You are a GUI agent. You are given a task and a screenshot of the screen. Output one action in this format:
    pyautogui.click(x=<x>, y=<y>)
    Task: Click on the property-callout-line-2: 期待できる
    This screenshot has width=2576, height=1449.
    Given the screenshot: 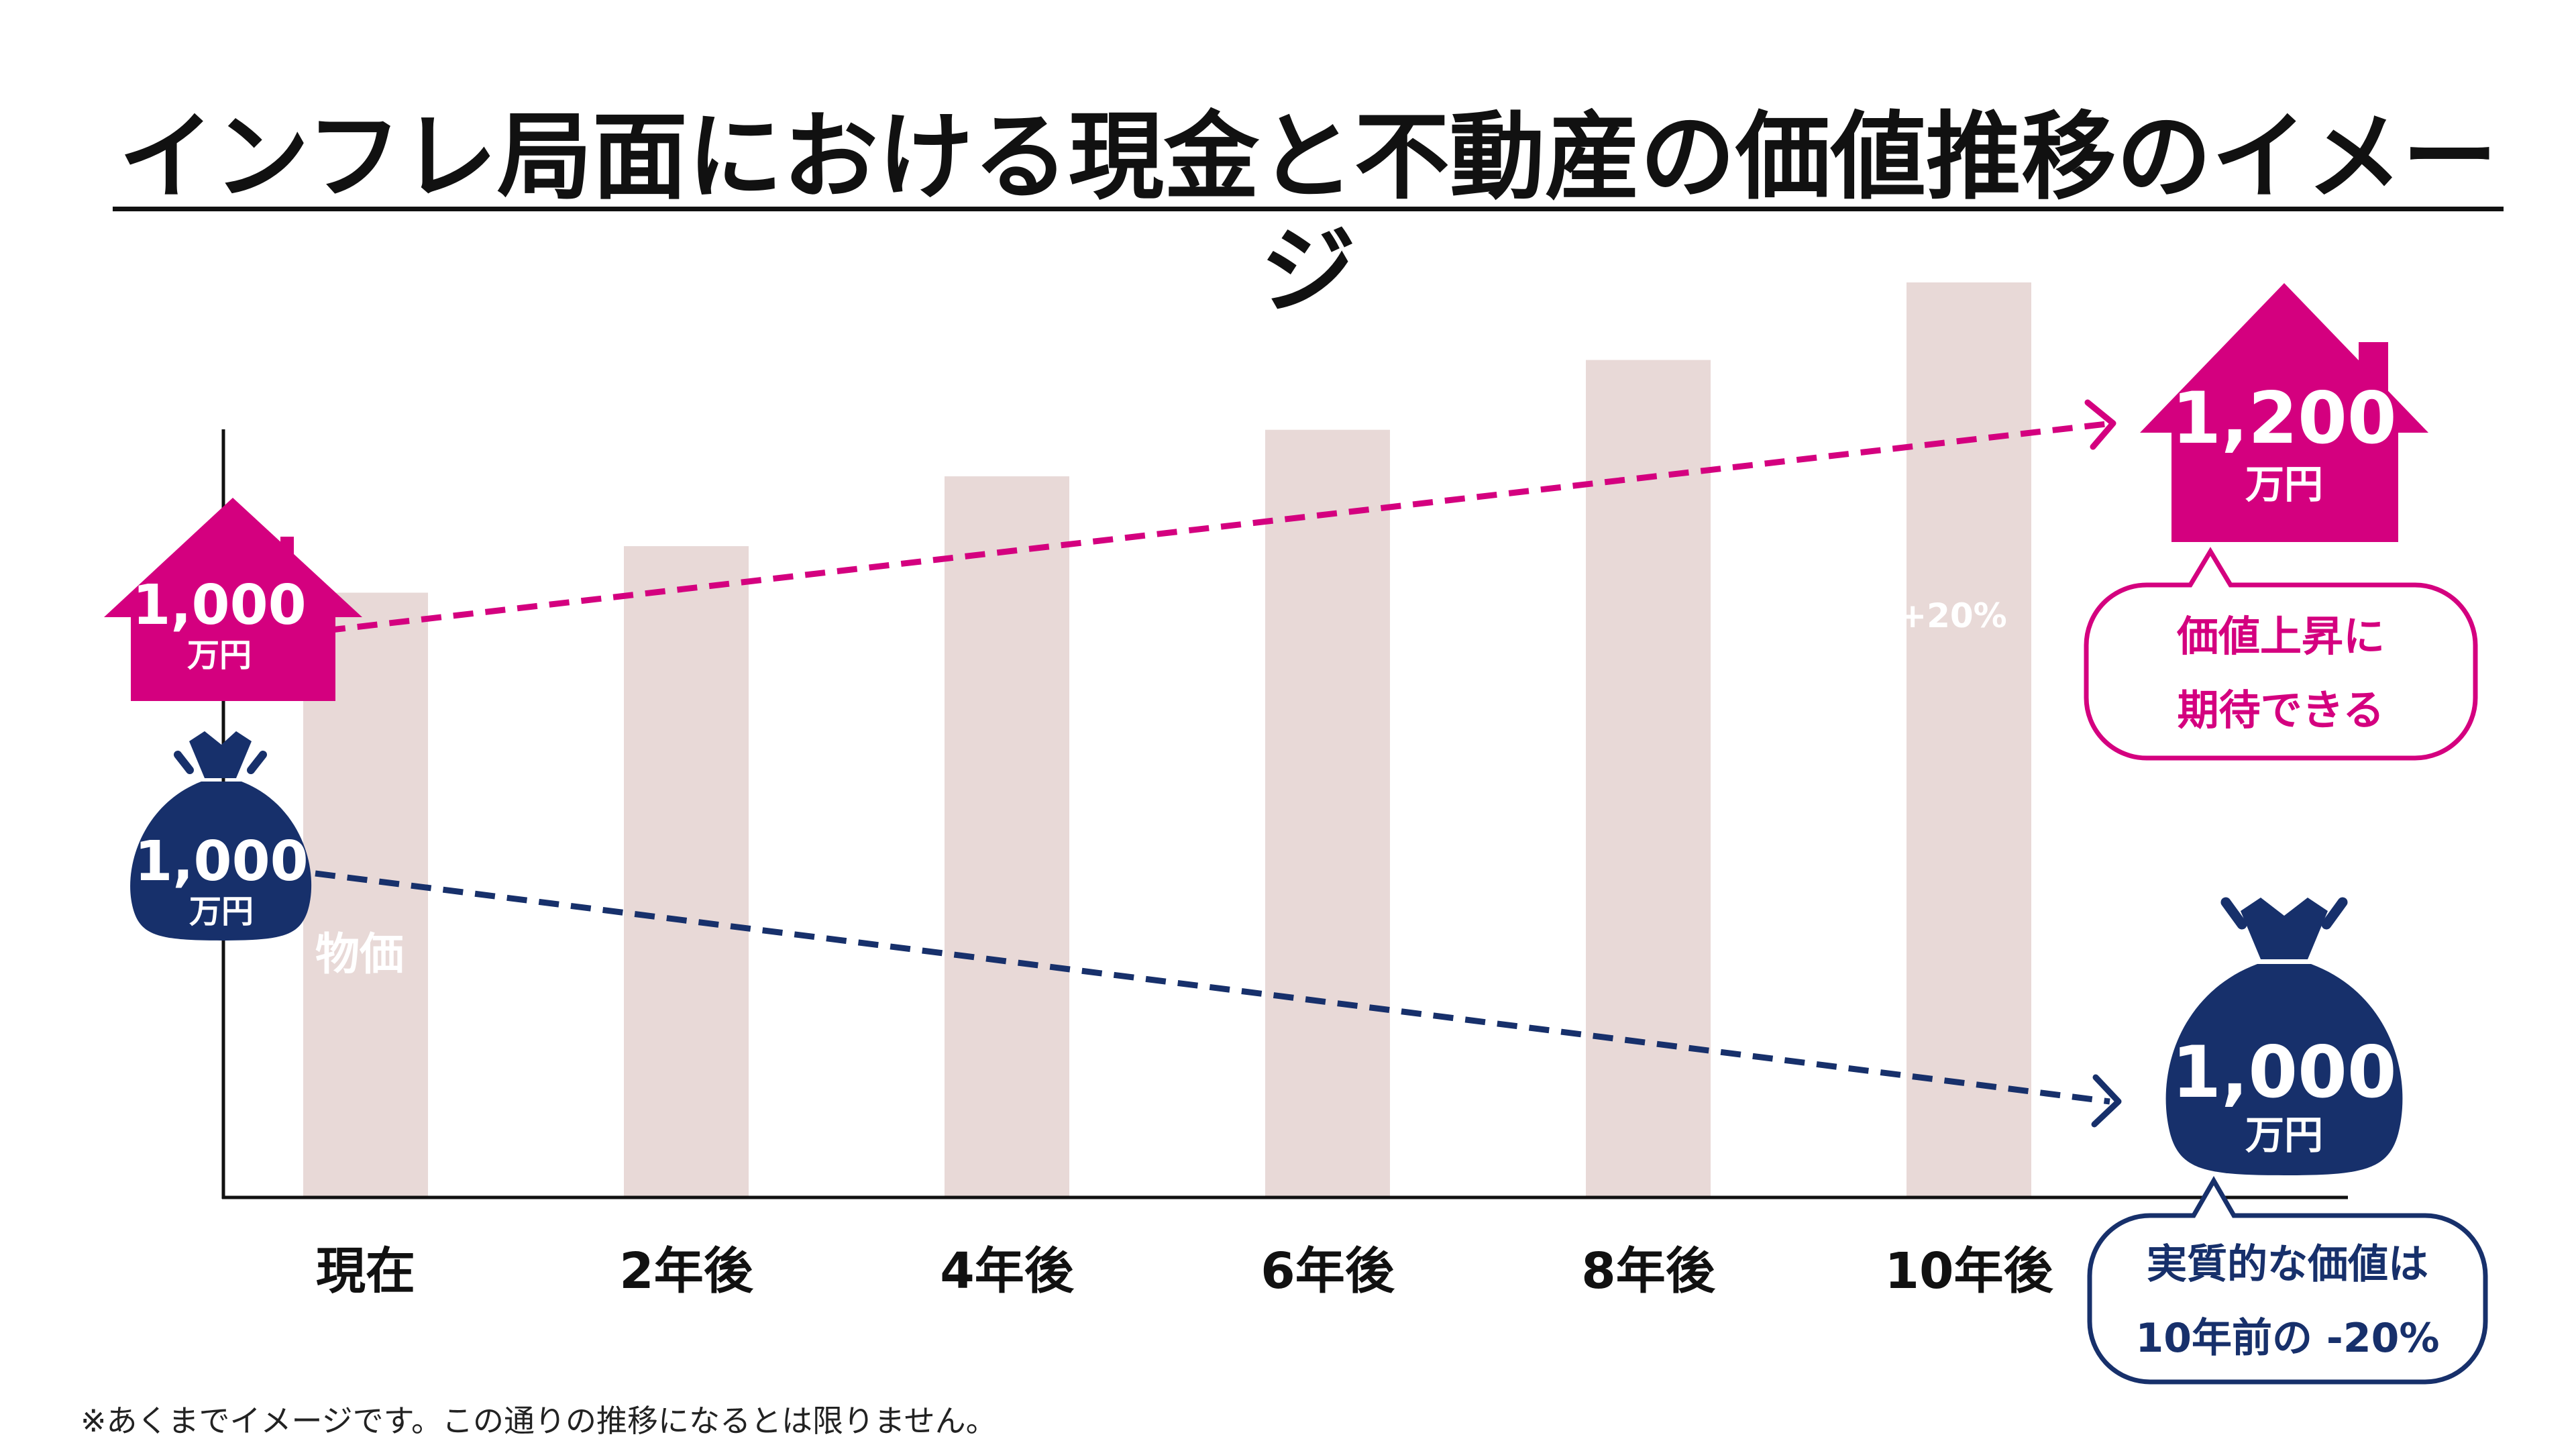 What is the action you would take?
    pyautogui.click(x=2281, y=710)
    